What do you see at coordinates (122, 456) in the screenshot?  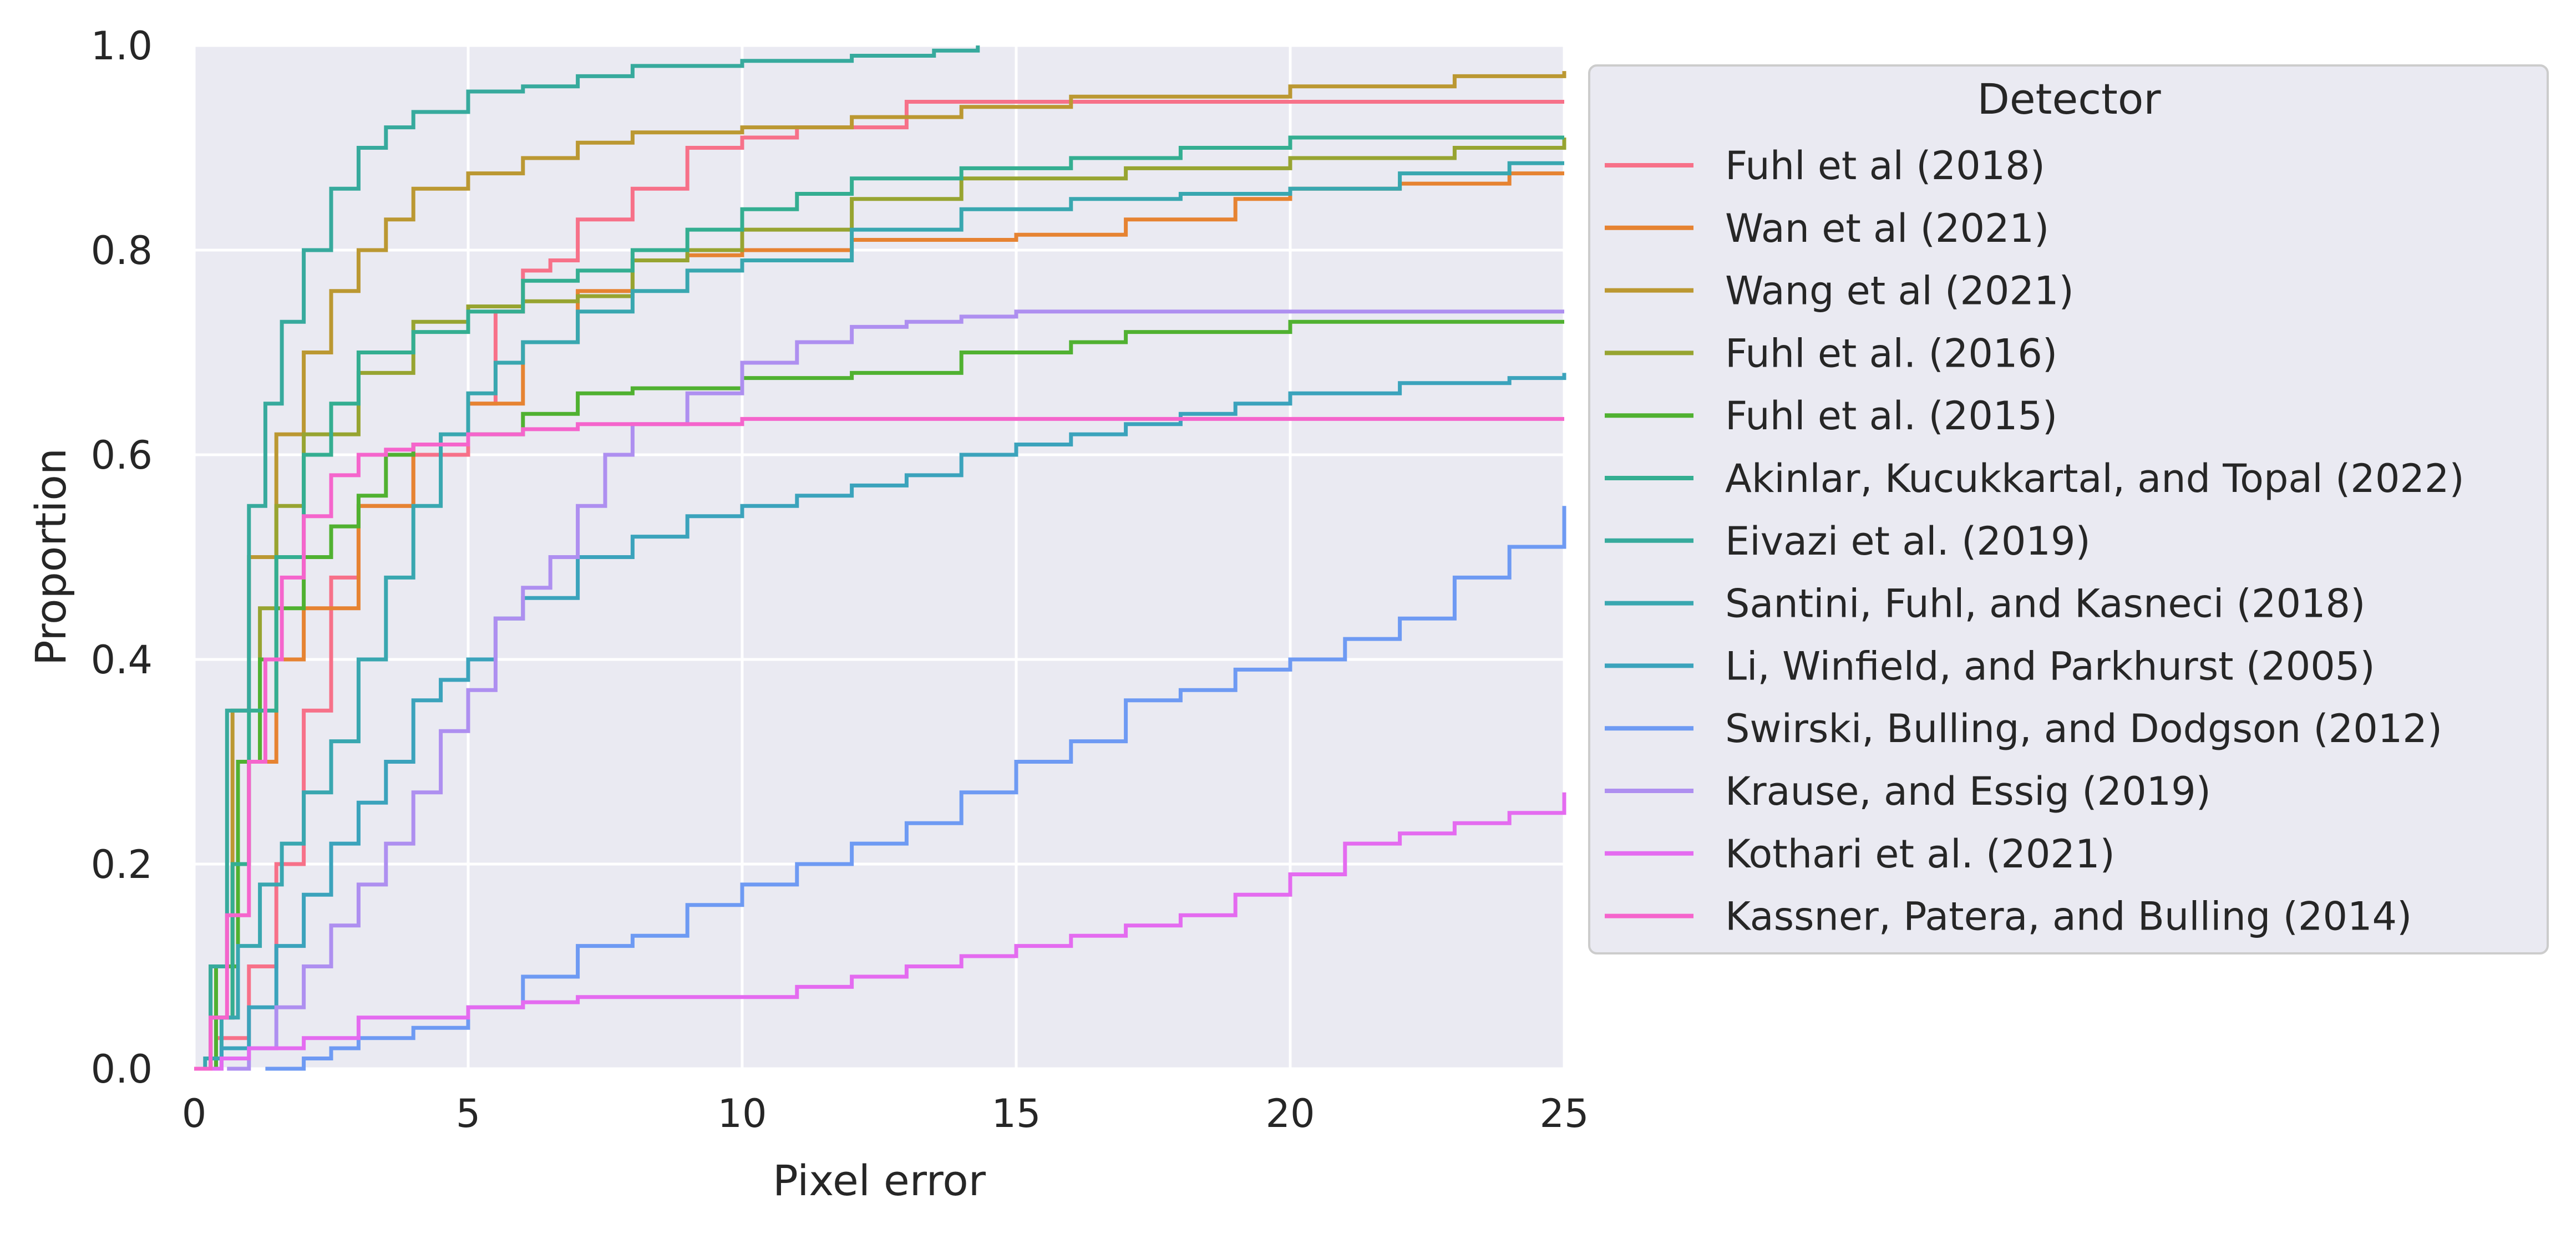 I see `y-tick-label: 0.6` at bounding box center [122, 456].